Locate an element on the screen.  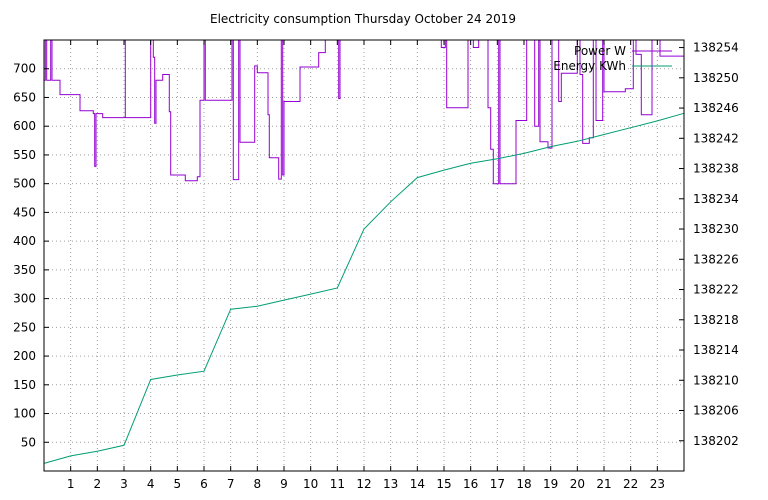
x-tick-label: 14 is located at coordinates (417, 484).